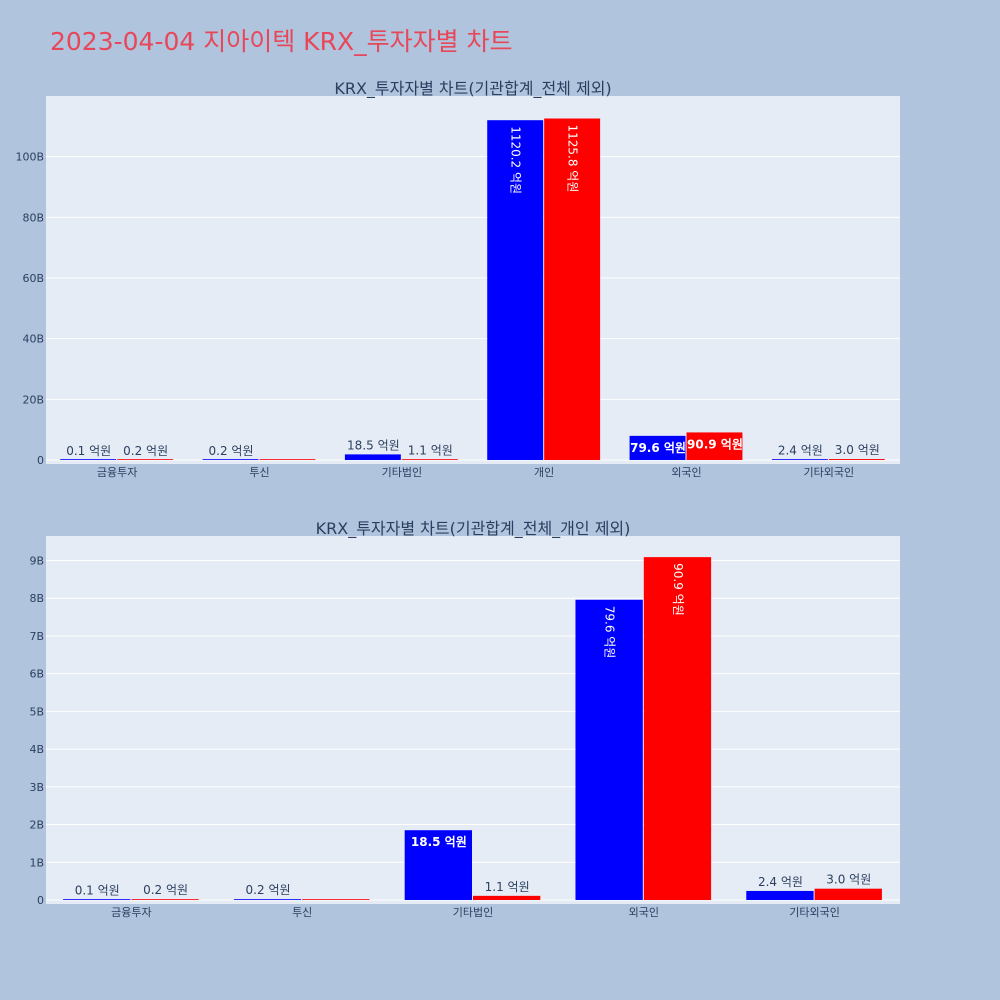 This screenshot has height=1000, width=1000. What do you see at coordinates (36, 749) in the screenshot?
I see `y-tick-label: 4B` at bounding box center [36, 749].